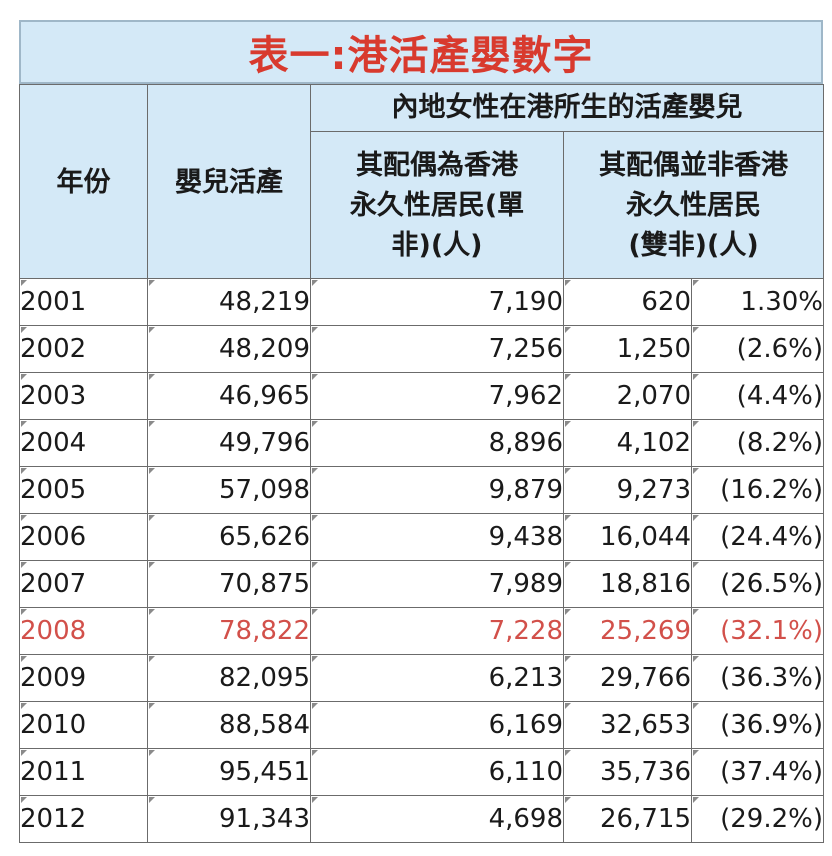 The image size is (832, 856). Describe the element at coordinates (229, 772) in the screenshot. I see `cell-live-births: 95,451` at that location.